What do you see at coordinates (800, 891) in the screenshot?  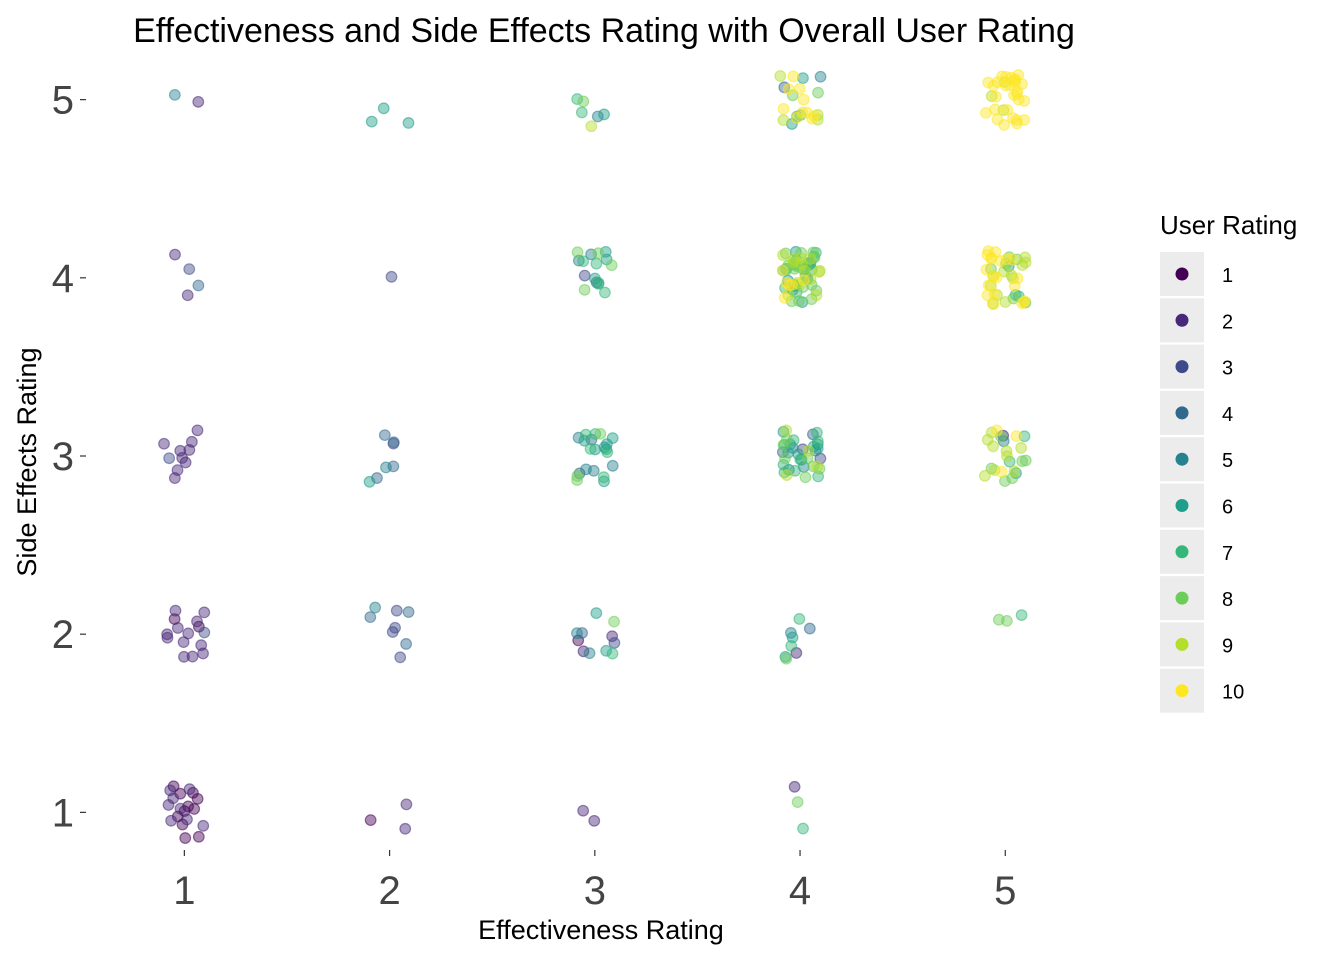 I see `x-tick-label: 4` at bounding box center [800, 891].